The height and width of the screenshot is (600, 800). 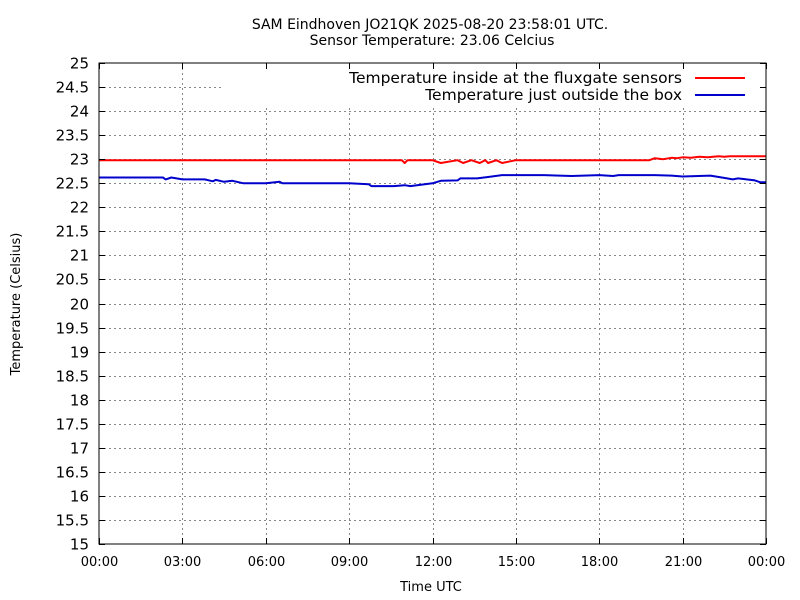 What do you see at coordinates (599, 562) in the screenshot?
I see `x-tick-label: 18:00` at bounding box center [599, 562].